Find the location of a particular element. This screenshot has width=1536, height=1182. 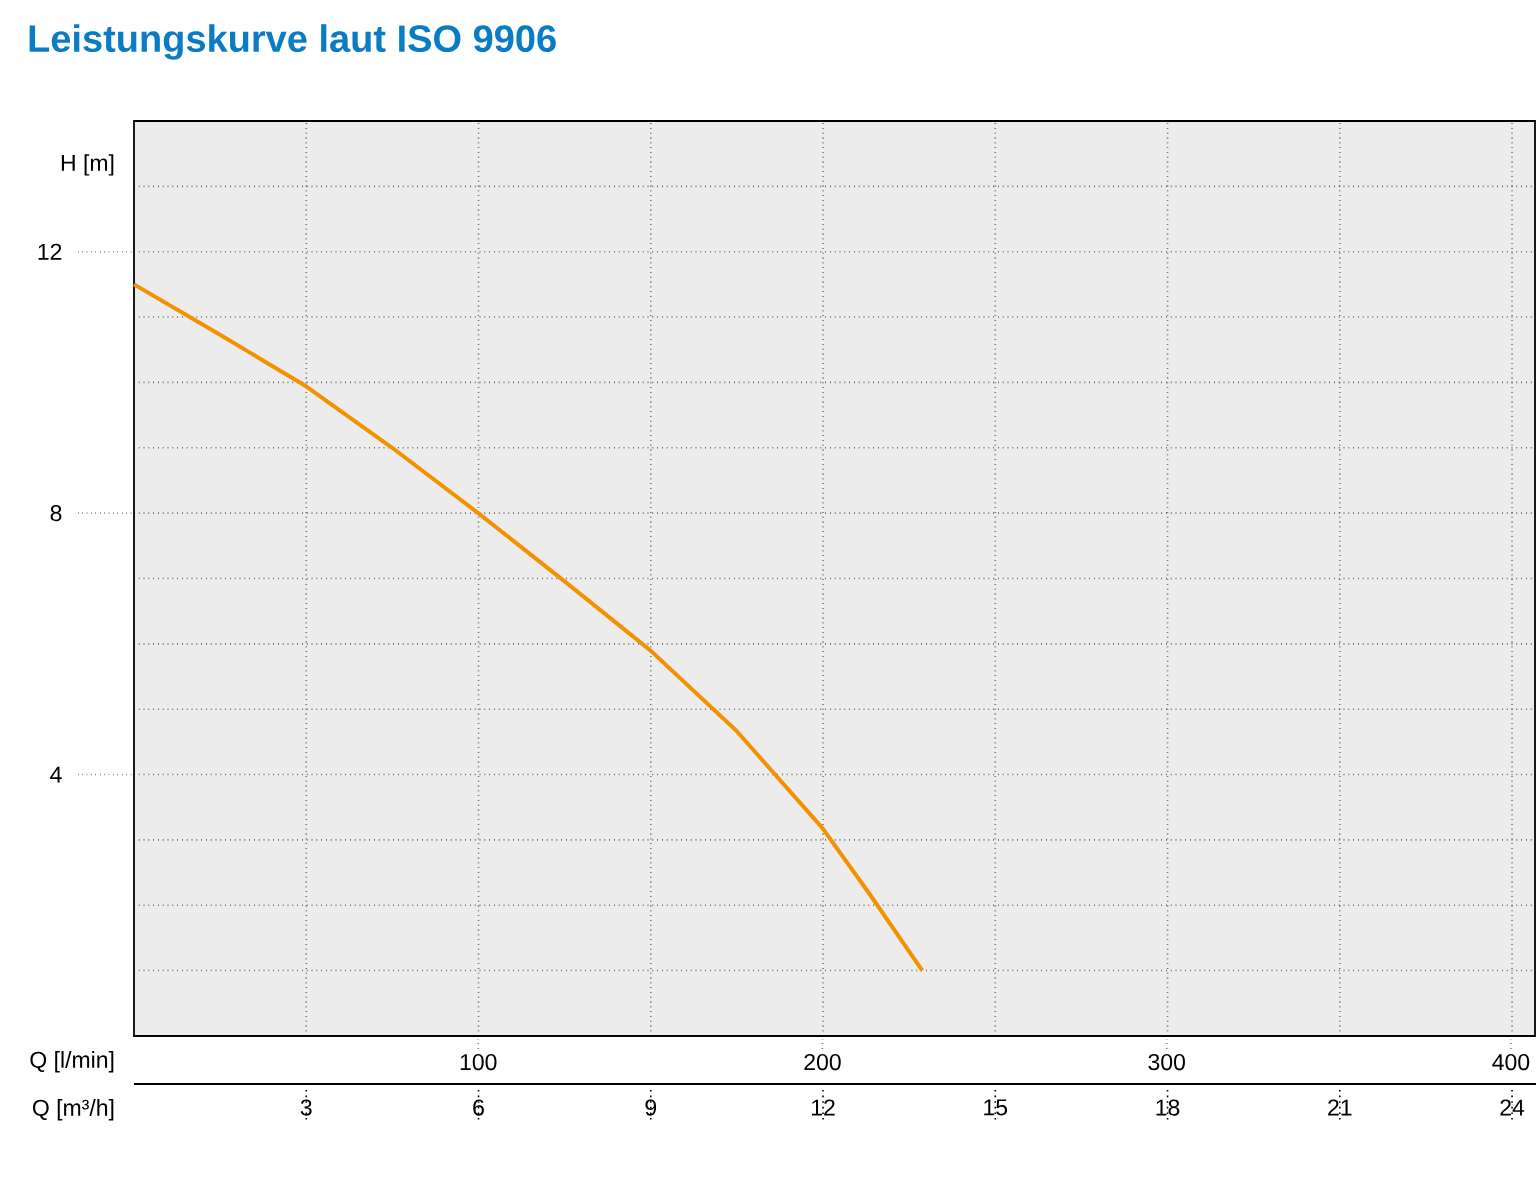

x2-tick-label: 15 is located at coordinates (996, 1107).